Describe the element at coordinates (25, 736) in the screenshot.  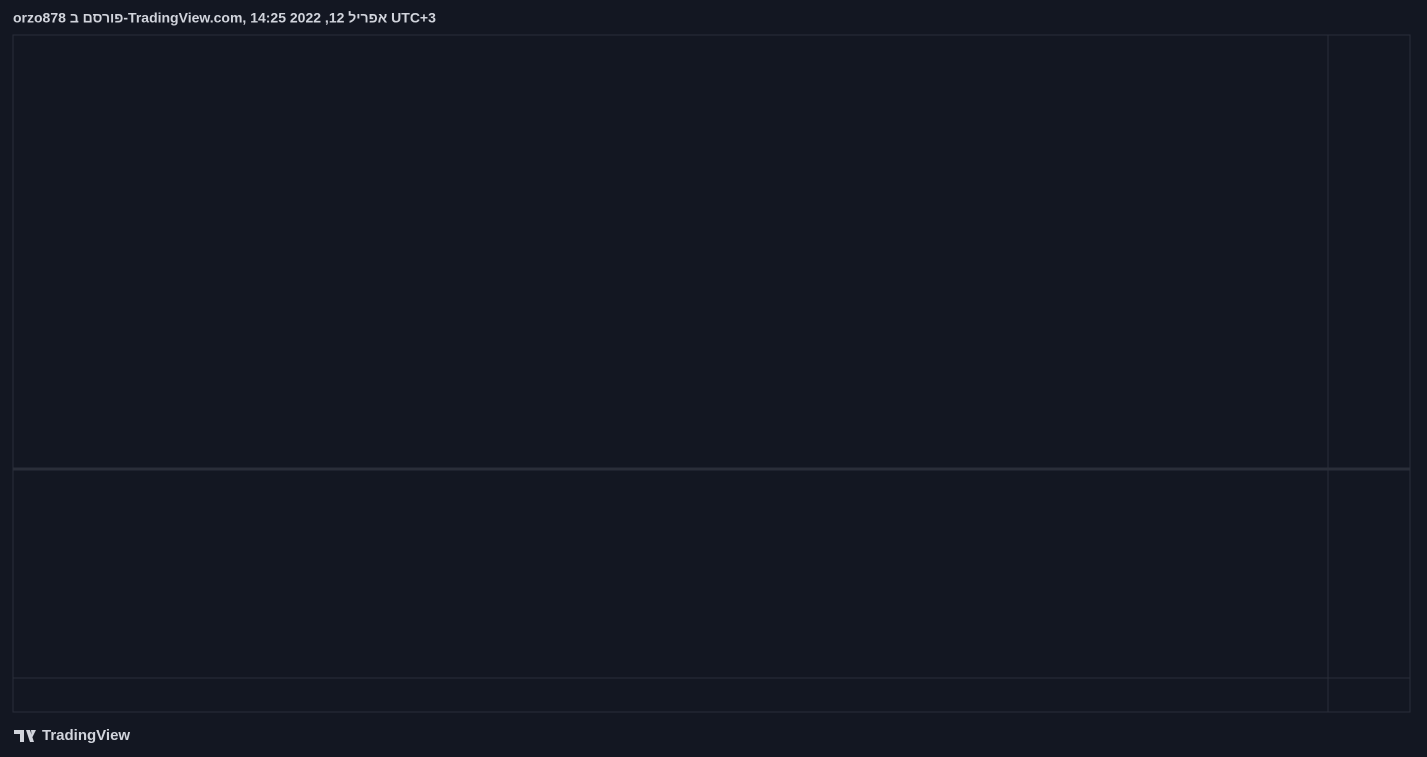
I see `logo-icon` at that location.